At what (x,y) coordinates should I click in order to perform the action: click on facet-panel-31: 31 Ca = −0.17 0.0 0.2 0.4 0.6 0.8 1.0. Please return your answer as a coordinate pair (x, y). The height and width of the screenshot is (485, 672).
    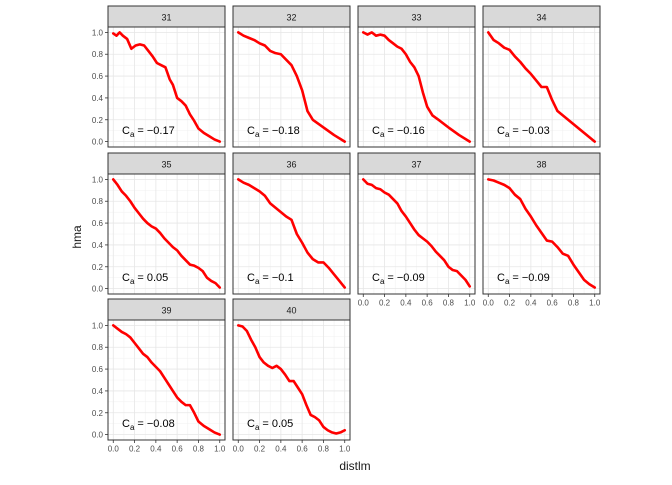
    Looking at the image, I should click on (159, 76).